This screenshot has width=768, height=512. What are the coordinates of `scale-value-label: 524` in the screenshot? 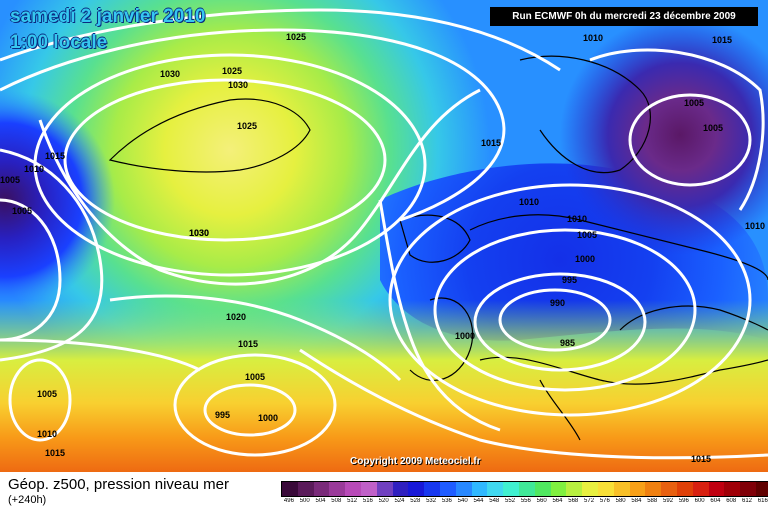 It's located at (399, 501).